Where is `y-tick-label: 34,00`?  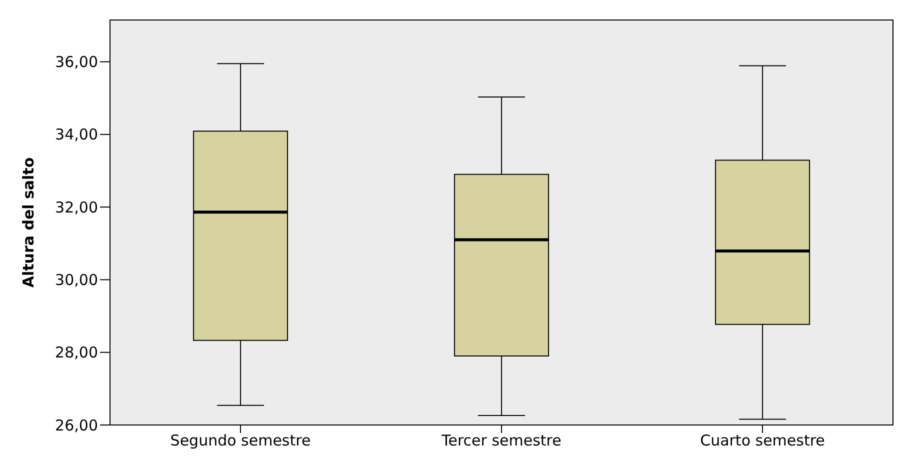 y-tick-label: 34,00 is located at coordinates (76, 135).